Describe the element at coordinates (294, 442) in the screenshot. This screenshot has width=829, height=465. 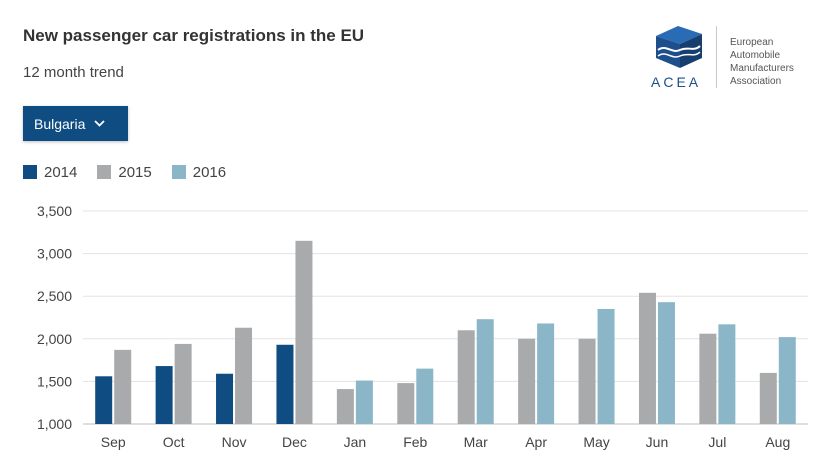
I see `x-tick-label: Dec` at that location.